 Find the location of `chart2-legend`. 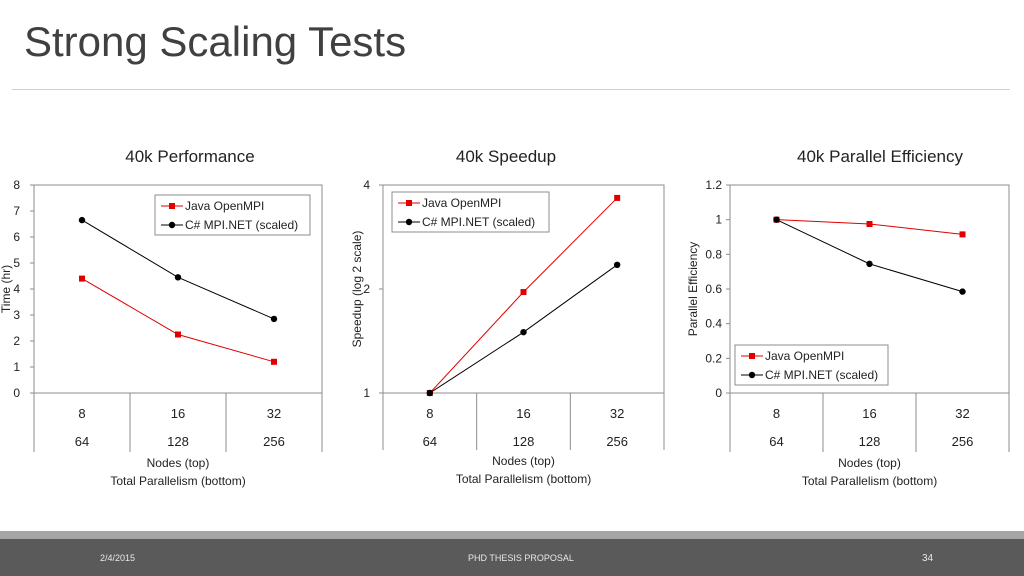

chart2-legend is located at coordinates (470, 212).